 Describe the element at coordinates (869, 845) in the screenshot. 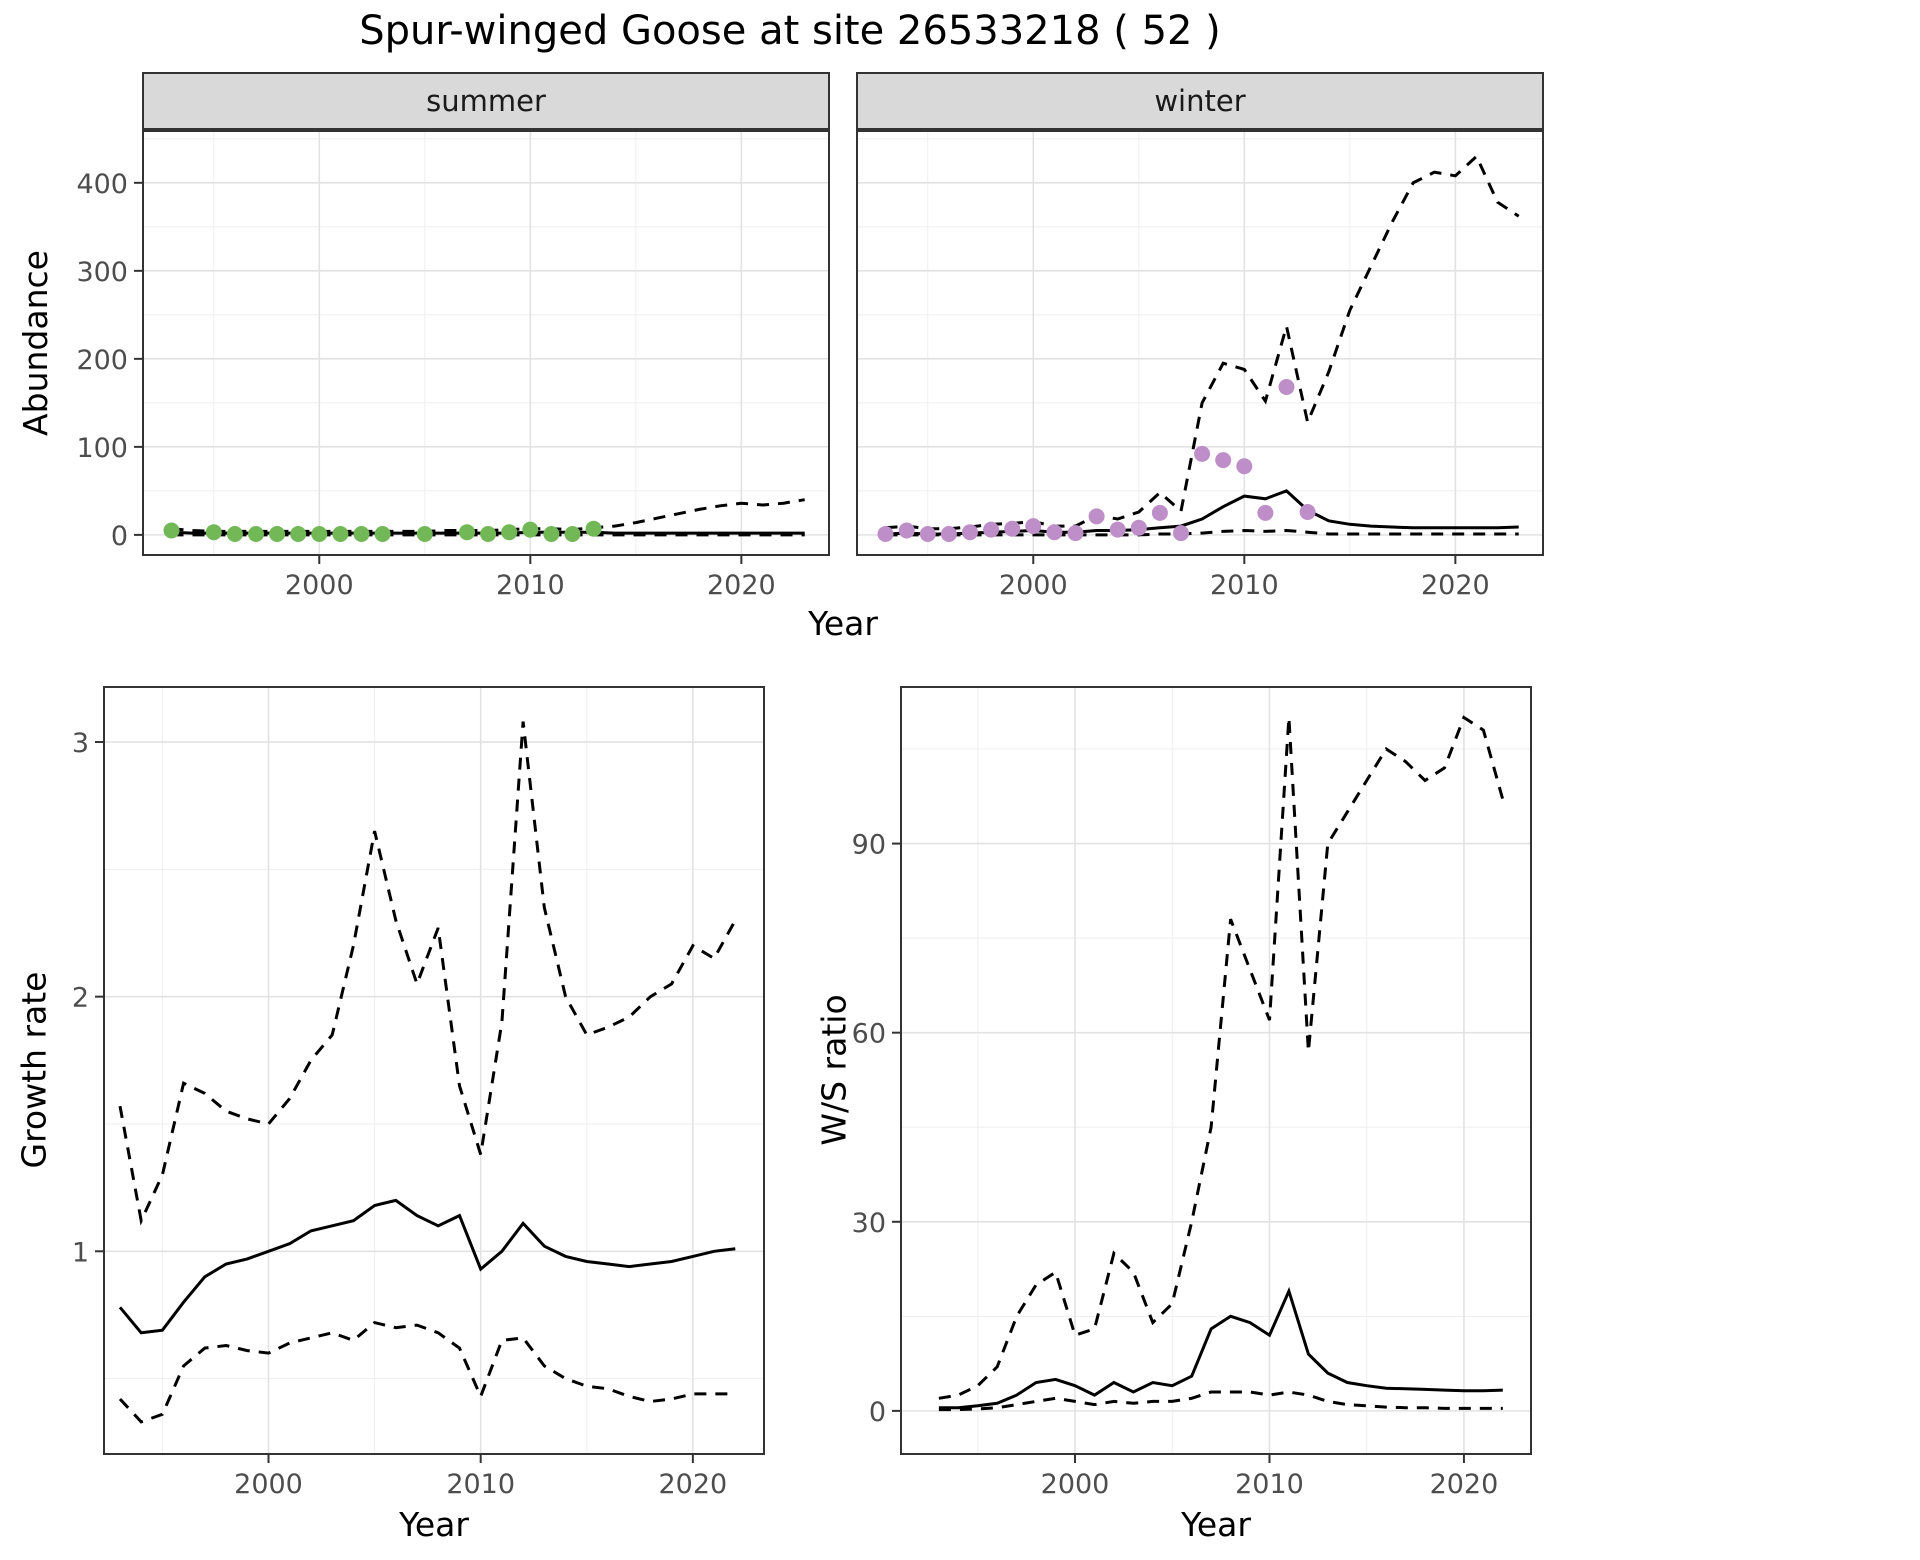

I see `y-tick-label: 90` at that location.